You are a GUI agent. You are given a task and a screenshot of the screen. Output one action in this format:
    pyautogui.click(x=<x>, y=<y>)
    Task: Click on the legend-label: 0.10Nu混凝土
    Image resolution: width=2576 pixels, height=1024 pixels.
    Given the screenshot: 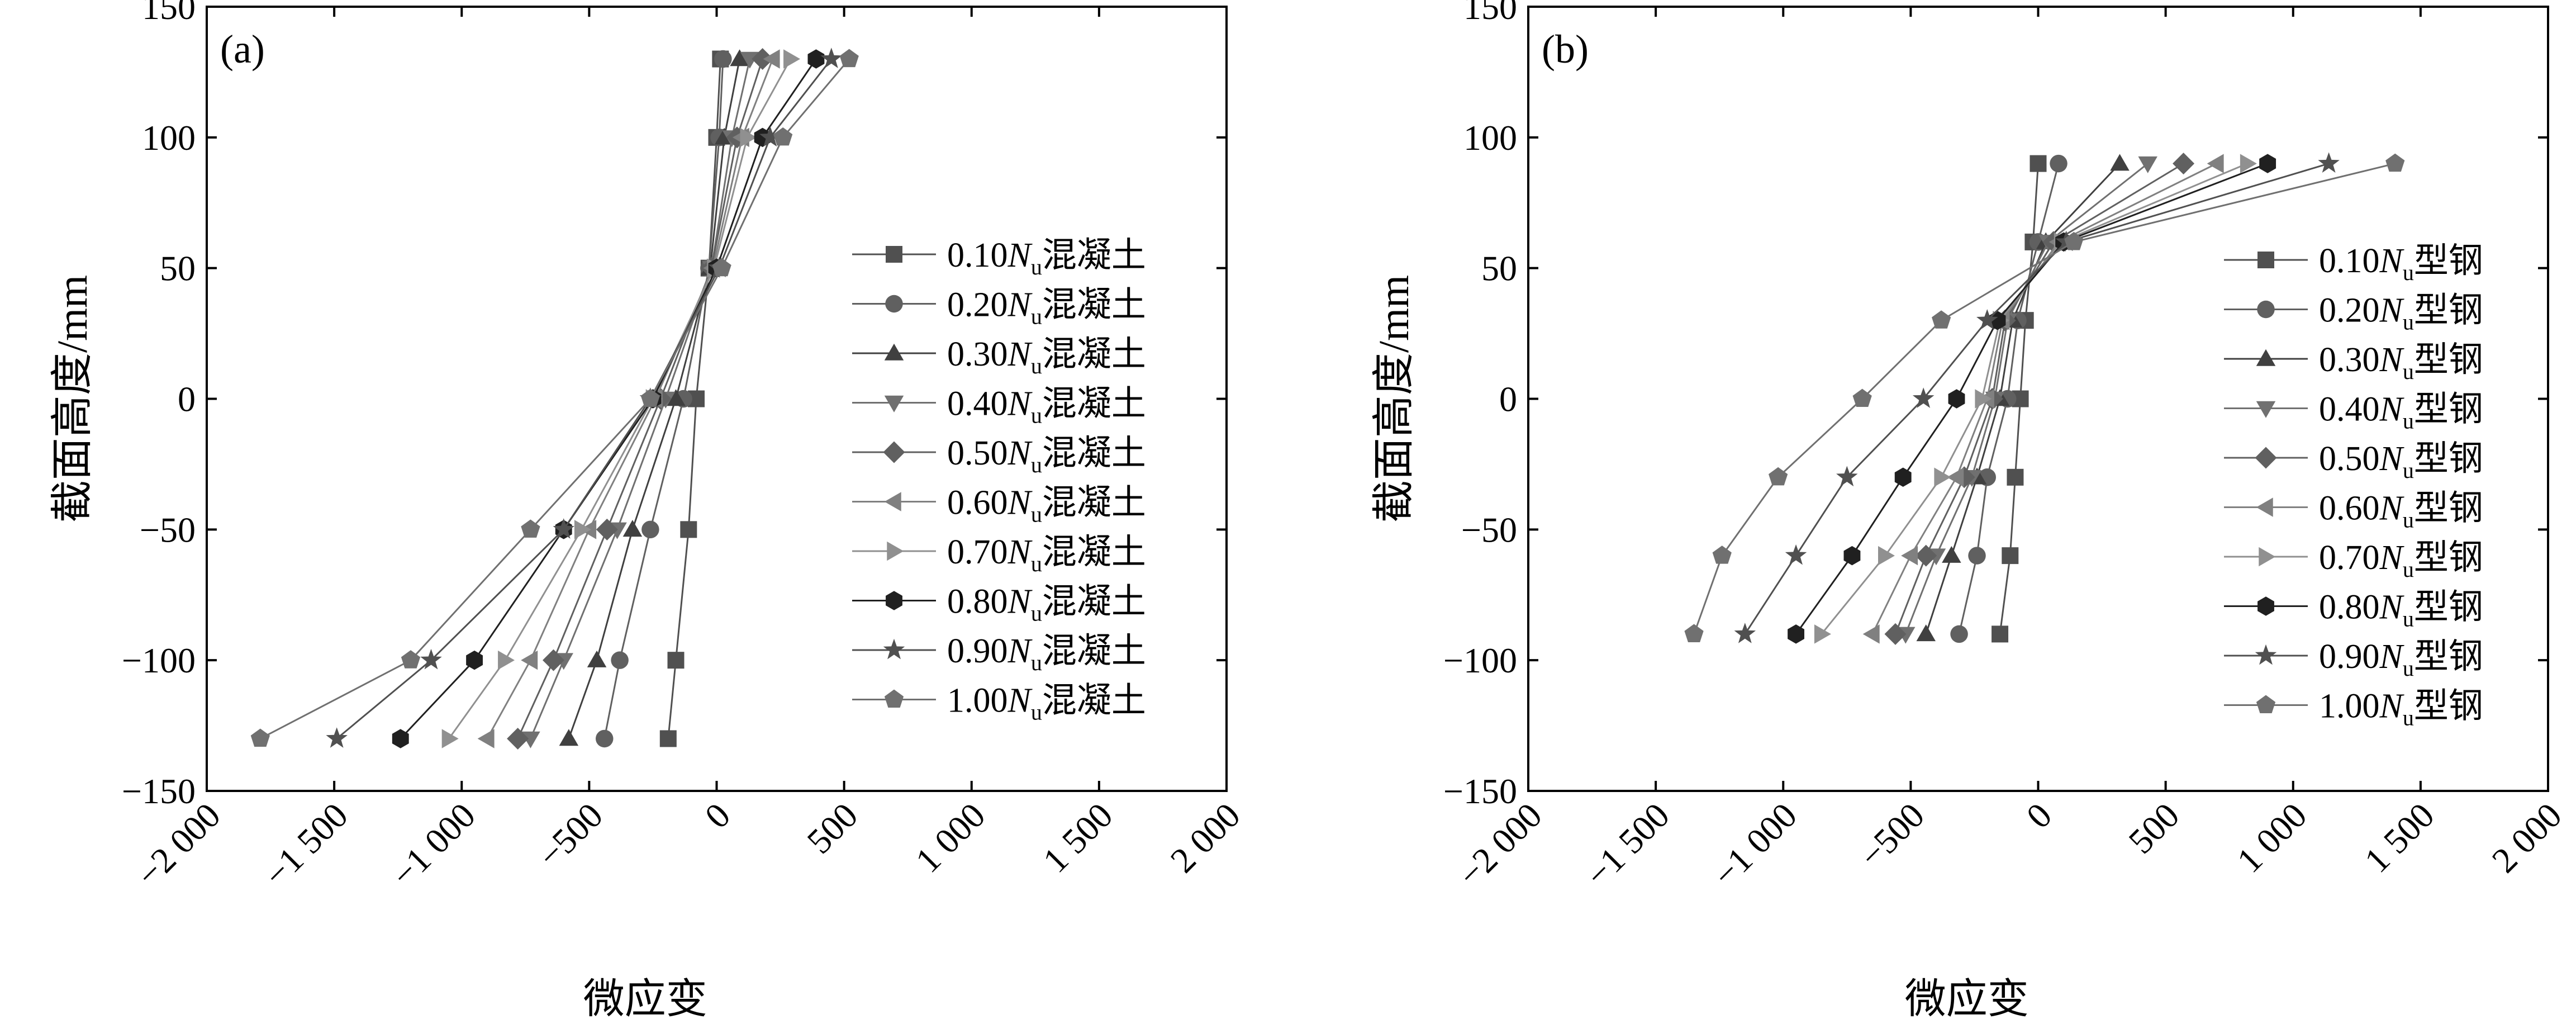 What is the action you would take?
    pyautogui.click(x=1046, y=257)
    